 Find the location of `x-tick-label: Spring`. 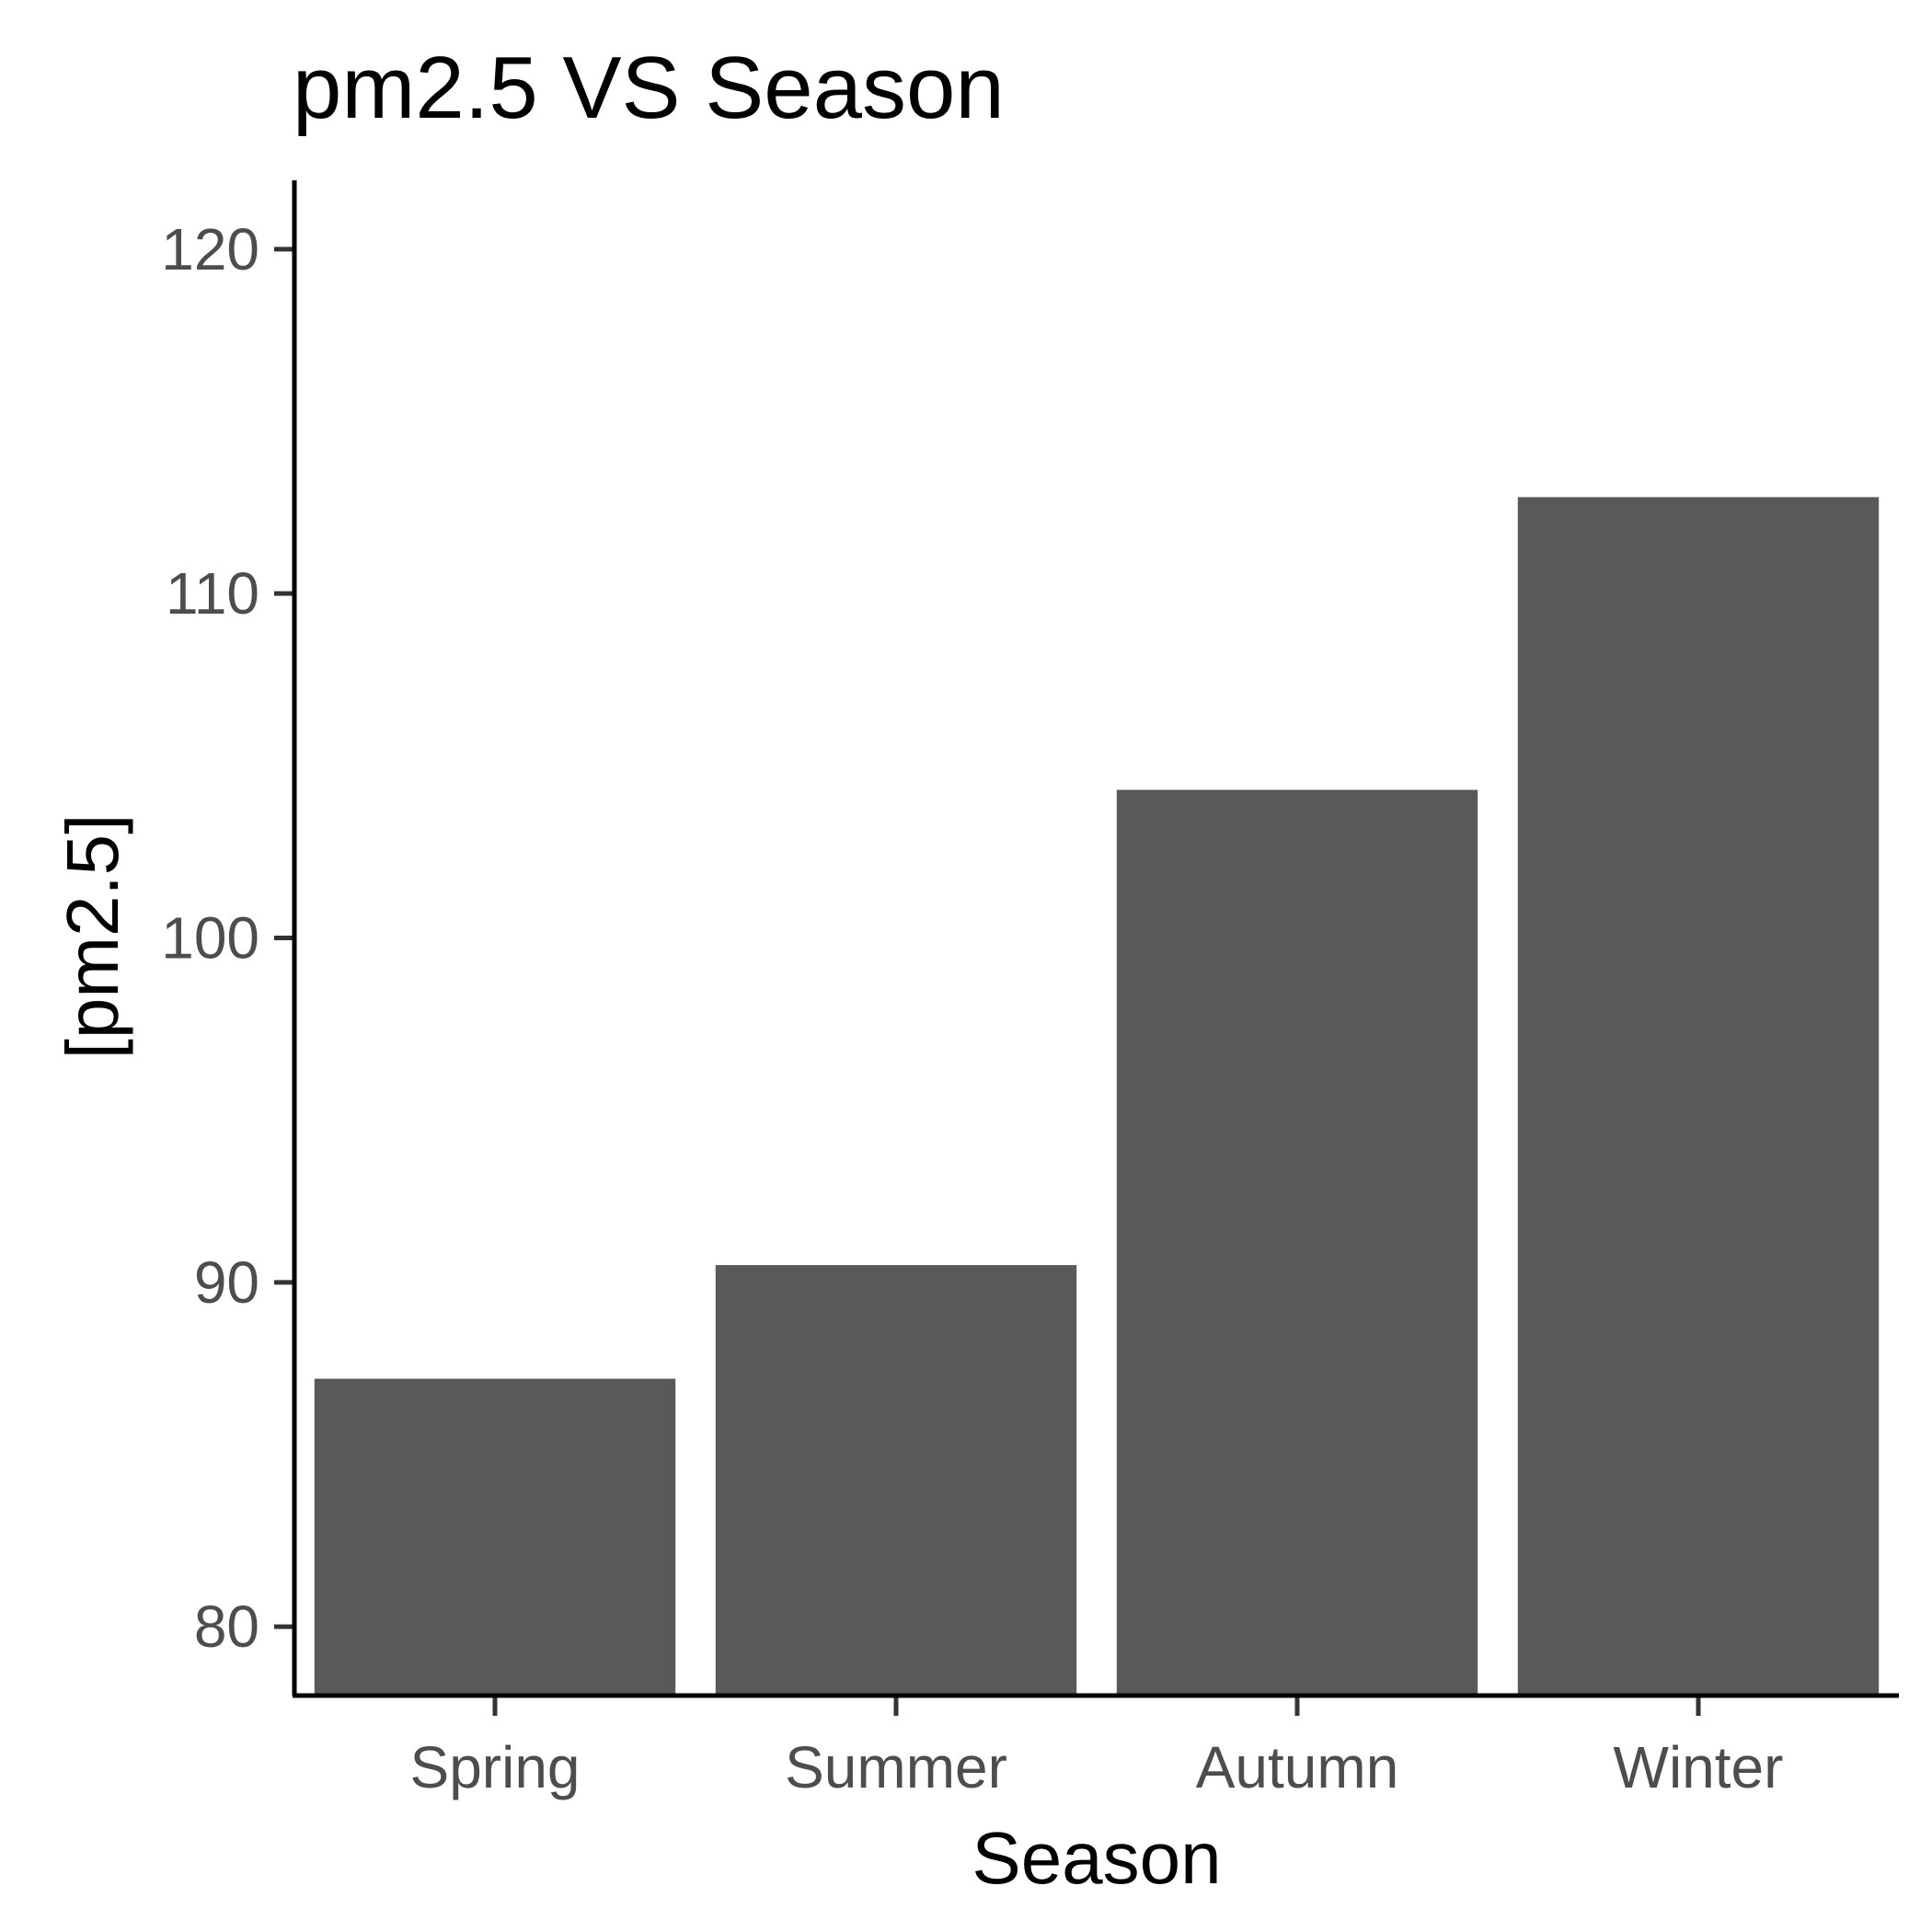

x-tick-label: Spring is located at coordinates (495, 1767).